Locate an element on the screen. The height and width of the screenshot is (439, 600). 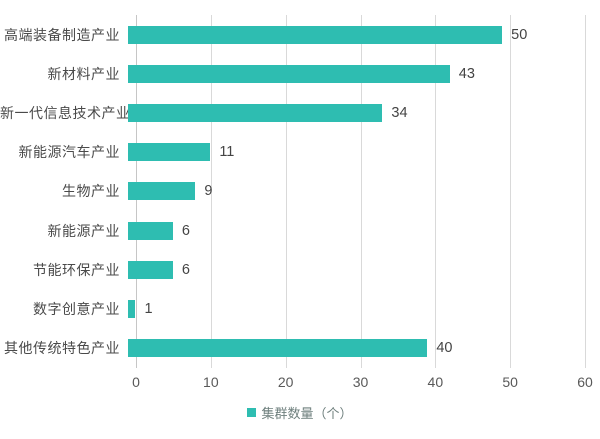
category-label: 新能源汽车产业 is located at coordinates (69, 153).